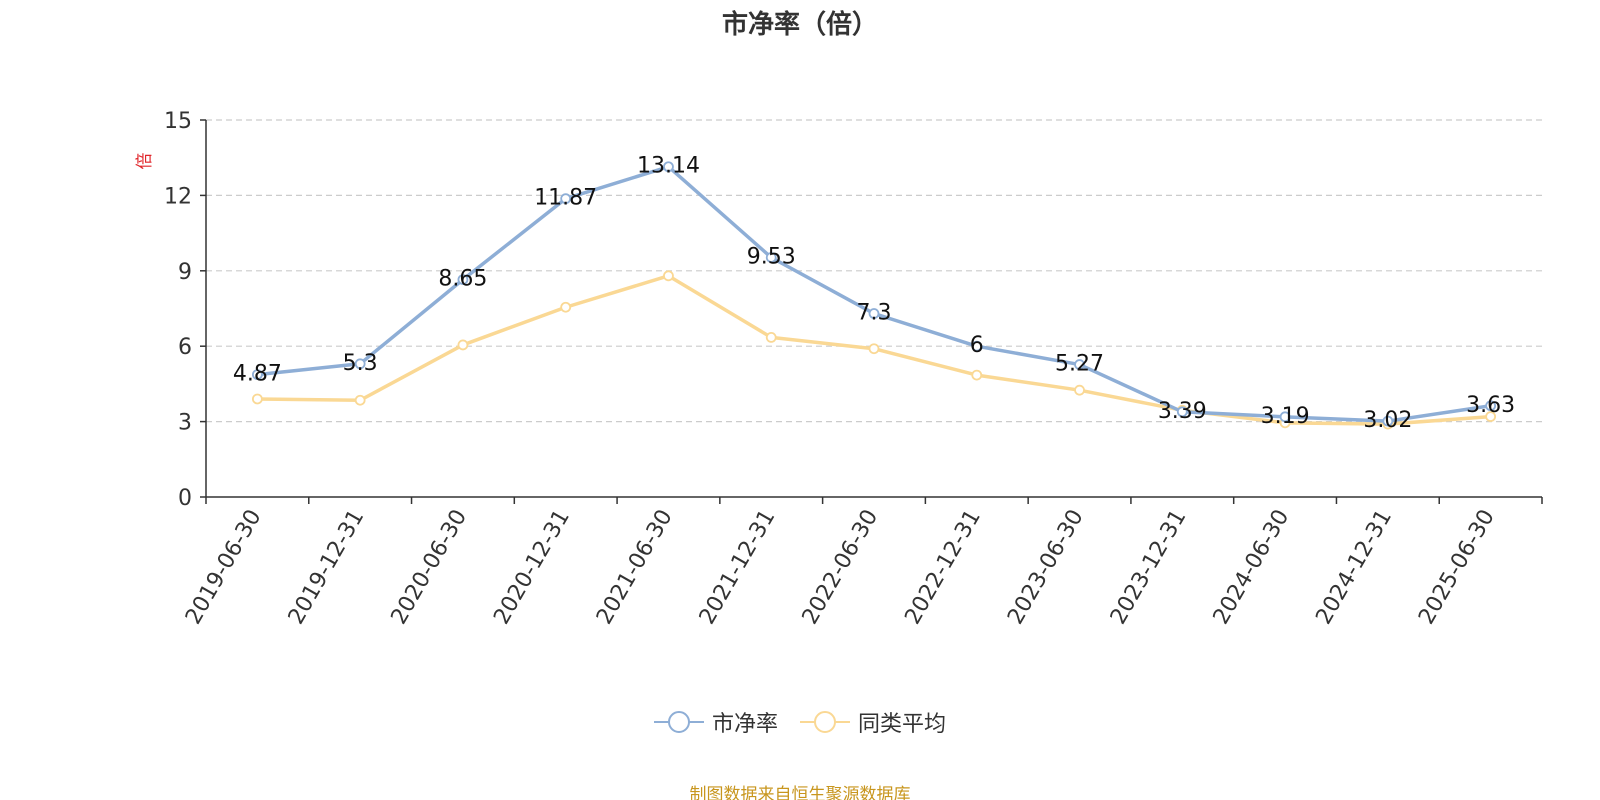 This screenshot has height=800, width=1600. I want to click on data-label: 3.63, so click(1490, 405).